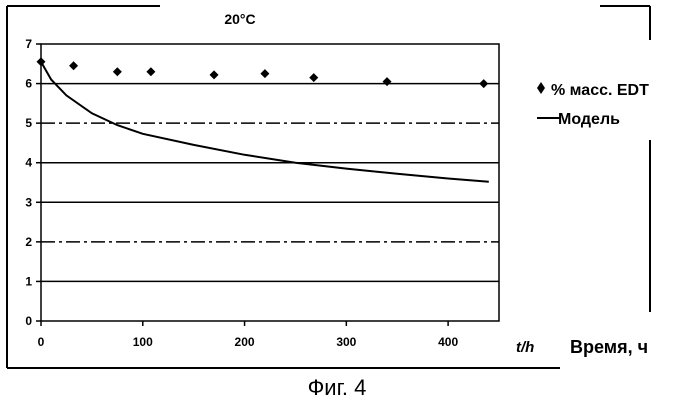 This screenshot has height=408, width=699. I want to click on y-tick-label: 4, so click(28, 163).